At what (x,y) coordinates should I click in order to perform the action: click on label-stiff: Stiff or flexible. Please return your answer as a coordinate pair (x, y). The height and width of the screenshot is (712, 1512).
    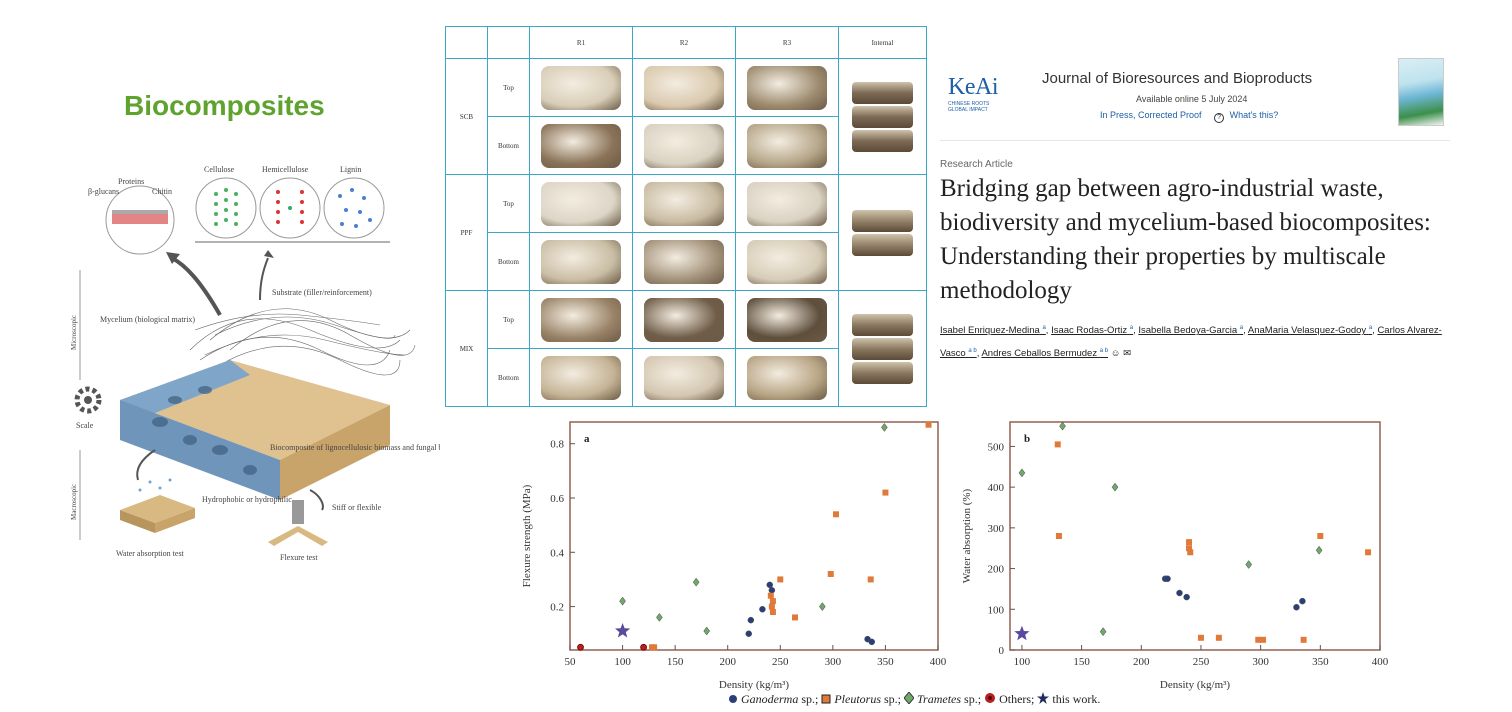
    Looking at the image, I should click on (357, 507).